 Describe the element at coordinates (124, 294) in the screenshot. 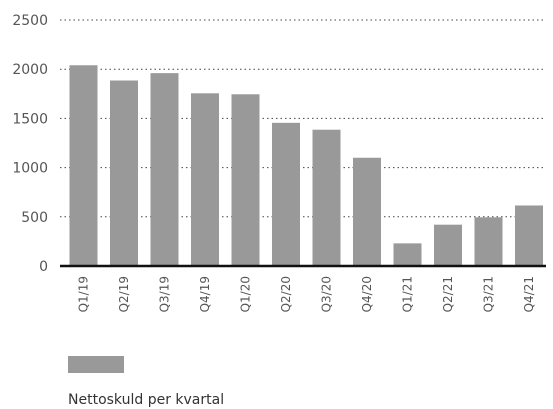

I see `x-tick-label: Q2/19` at that location.